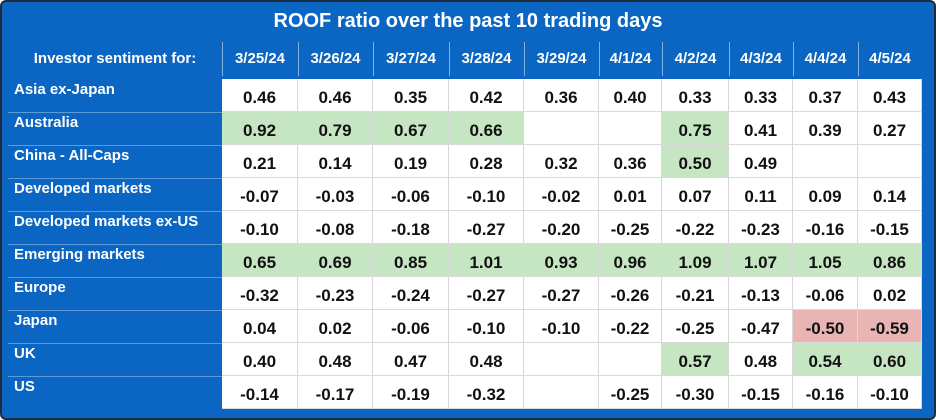  What do you see at coordinates (260, 392) in the screenshot?
I see `value-cell: -0.14` at bounding box center [260, 392].